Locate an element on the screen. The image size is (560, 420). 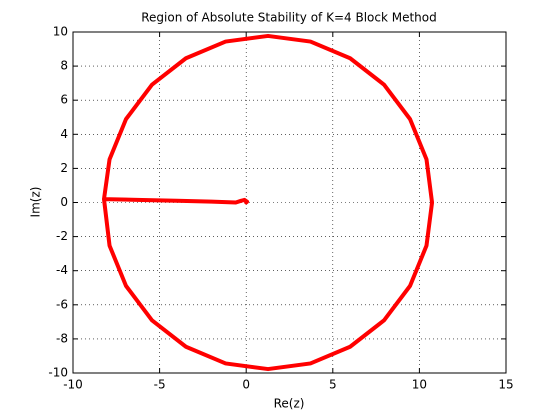
y-tick-label: 10 is located at coordinates (60, 32).